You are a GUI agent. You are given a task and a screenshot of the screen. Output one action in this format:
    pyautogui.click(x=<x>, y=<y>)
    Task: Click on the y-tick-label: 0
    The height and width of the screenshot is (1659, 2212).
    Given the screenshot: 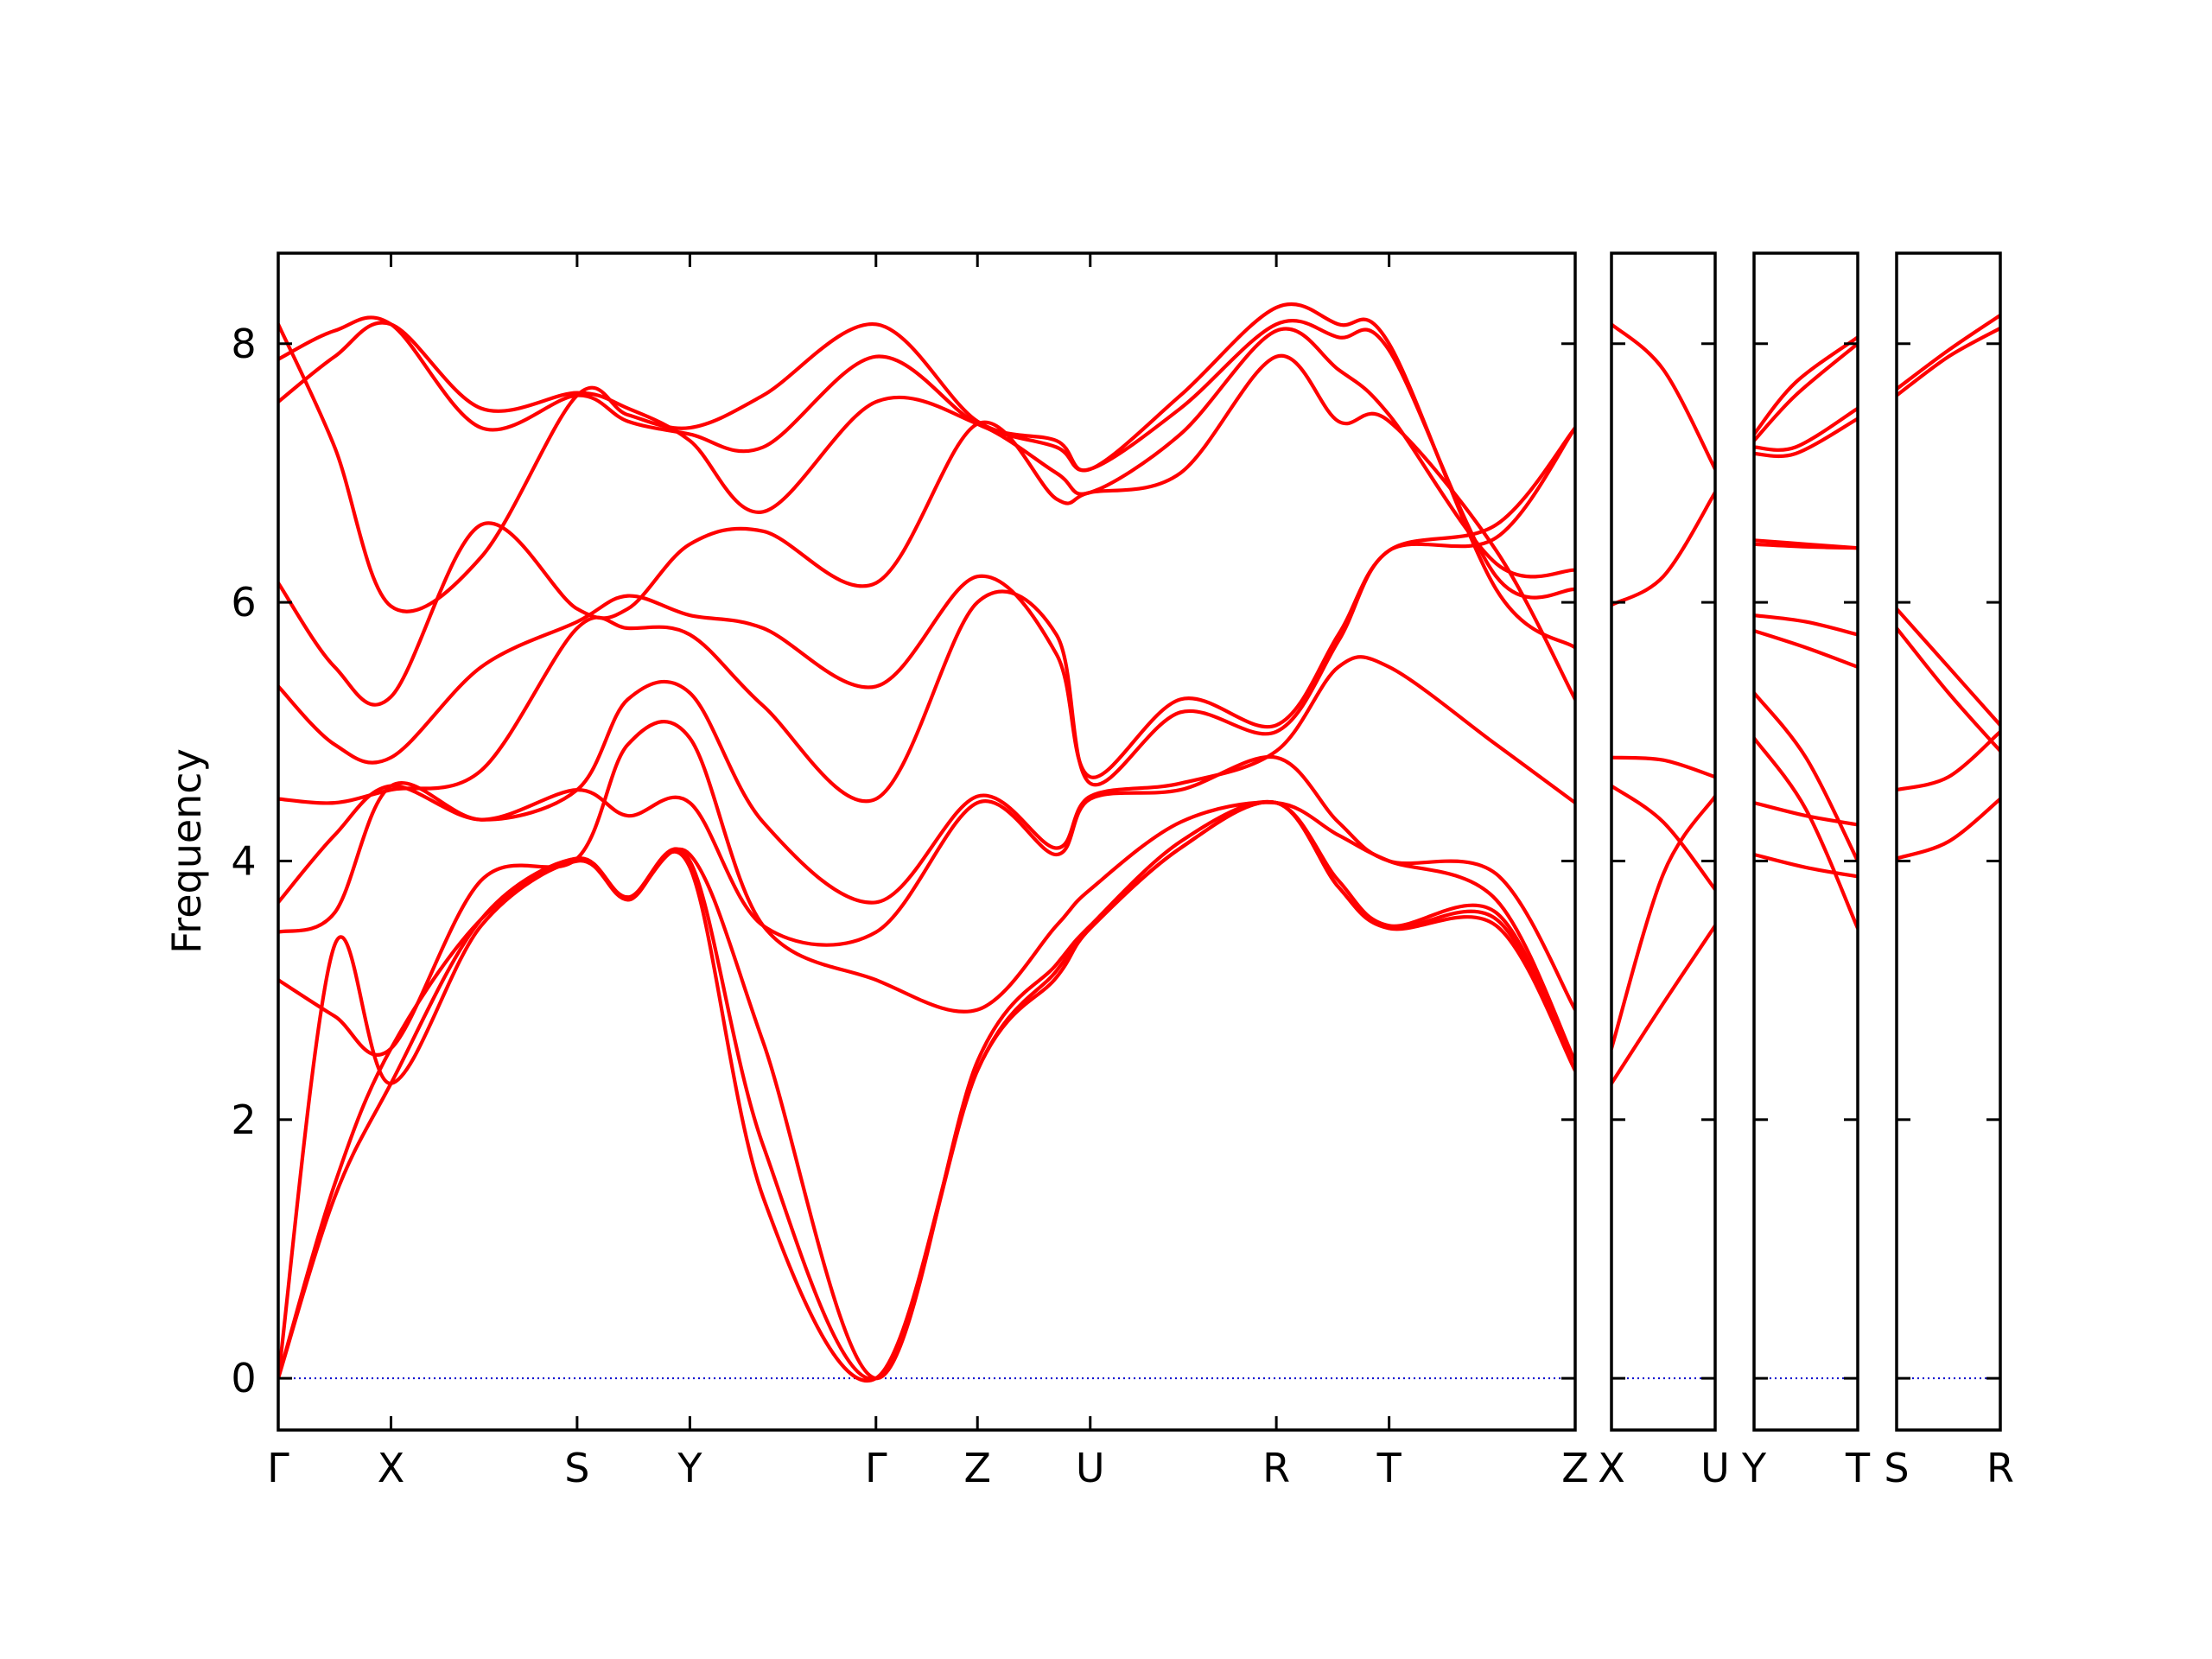 What is the action you would take?
    pyautogui.click(x=243, y=1378)
    